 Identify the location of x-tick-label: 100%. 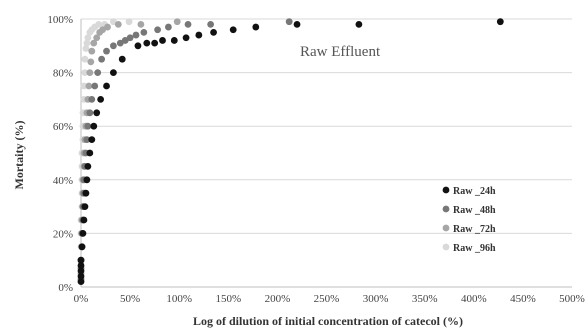
(179, 299).